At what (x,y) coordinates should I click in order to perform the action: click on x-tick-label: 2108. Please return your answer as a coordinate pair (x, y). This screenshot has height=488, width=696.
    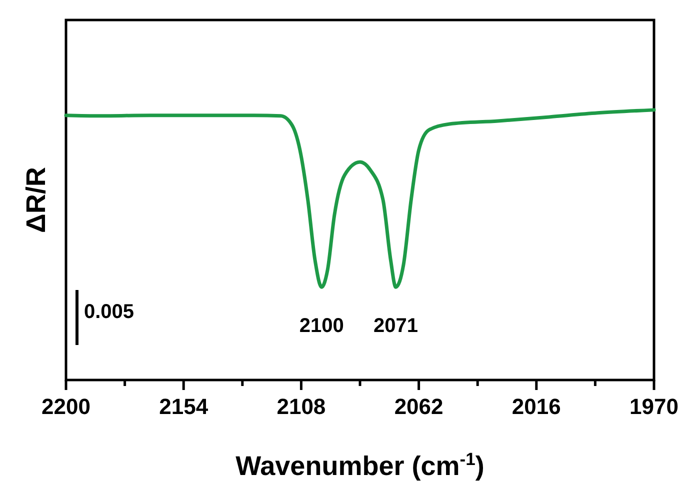
    Looking at the image, I should click on (301, 406).